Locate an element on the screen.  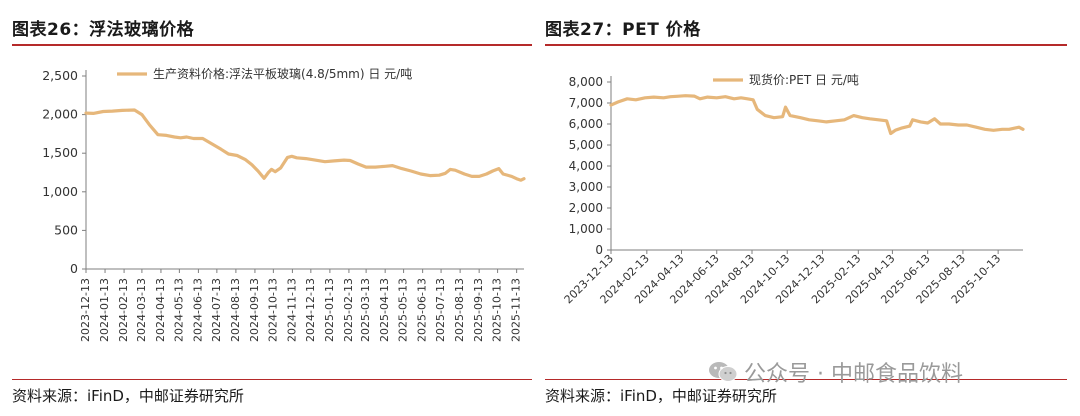
watermark: 公众号 · 中邮食品饮料 is located at coordinates (835, 372).